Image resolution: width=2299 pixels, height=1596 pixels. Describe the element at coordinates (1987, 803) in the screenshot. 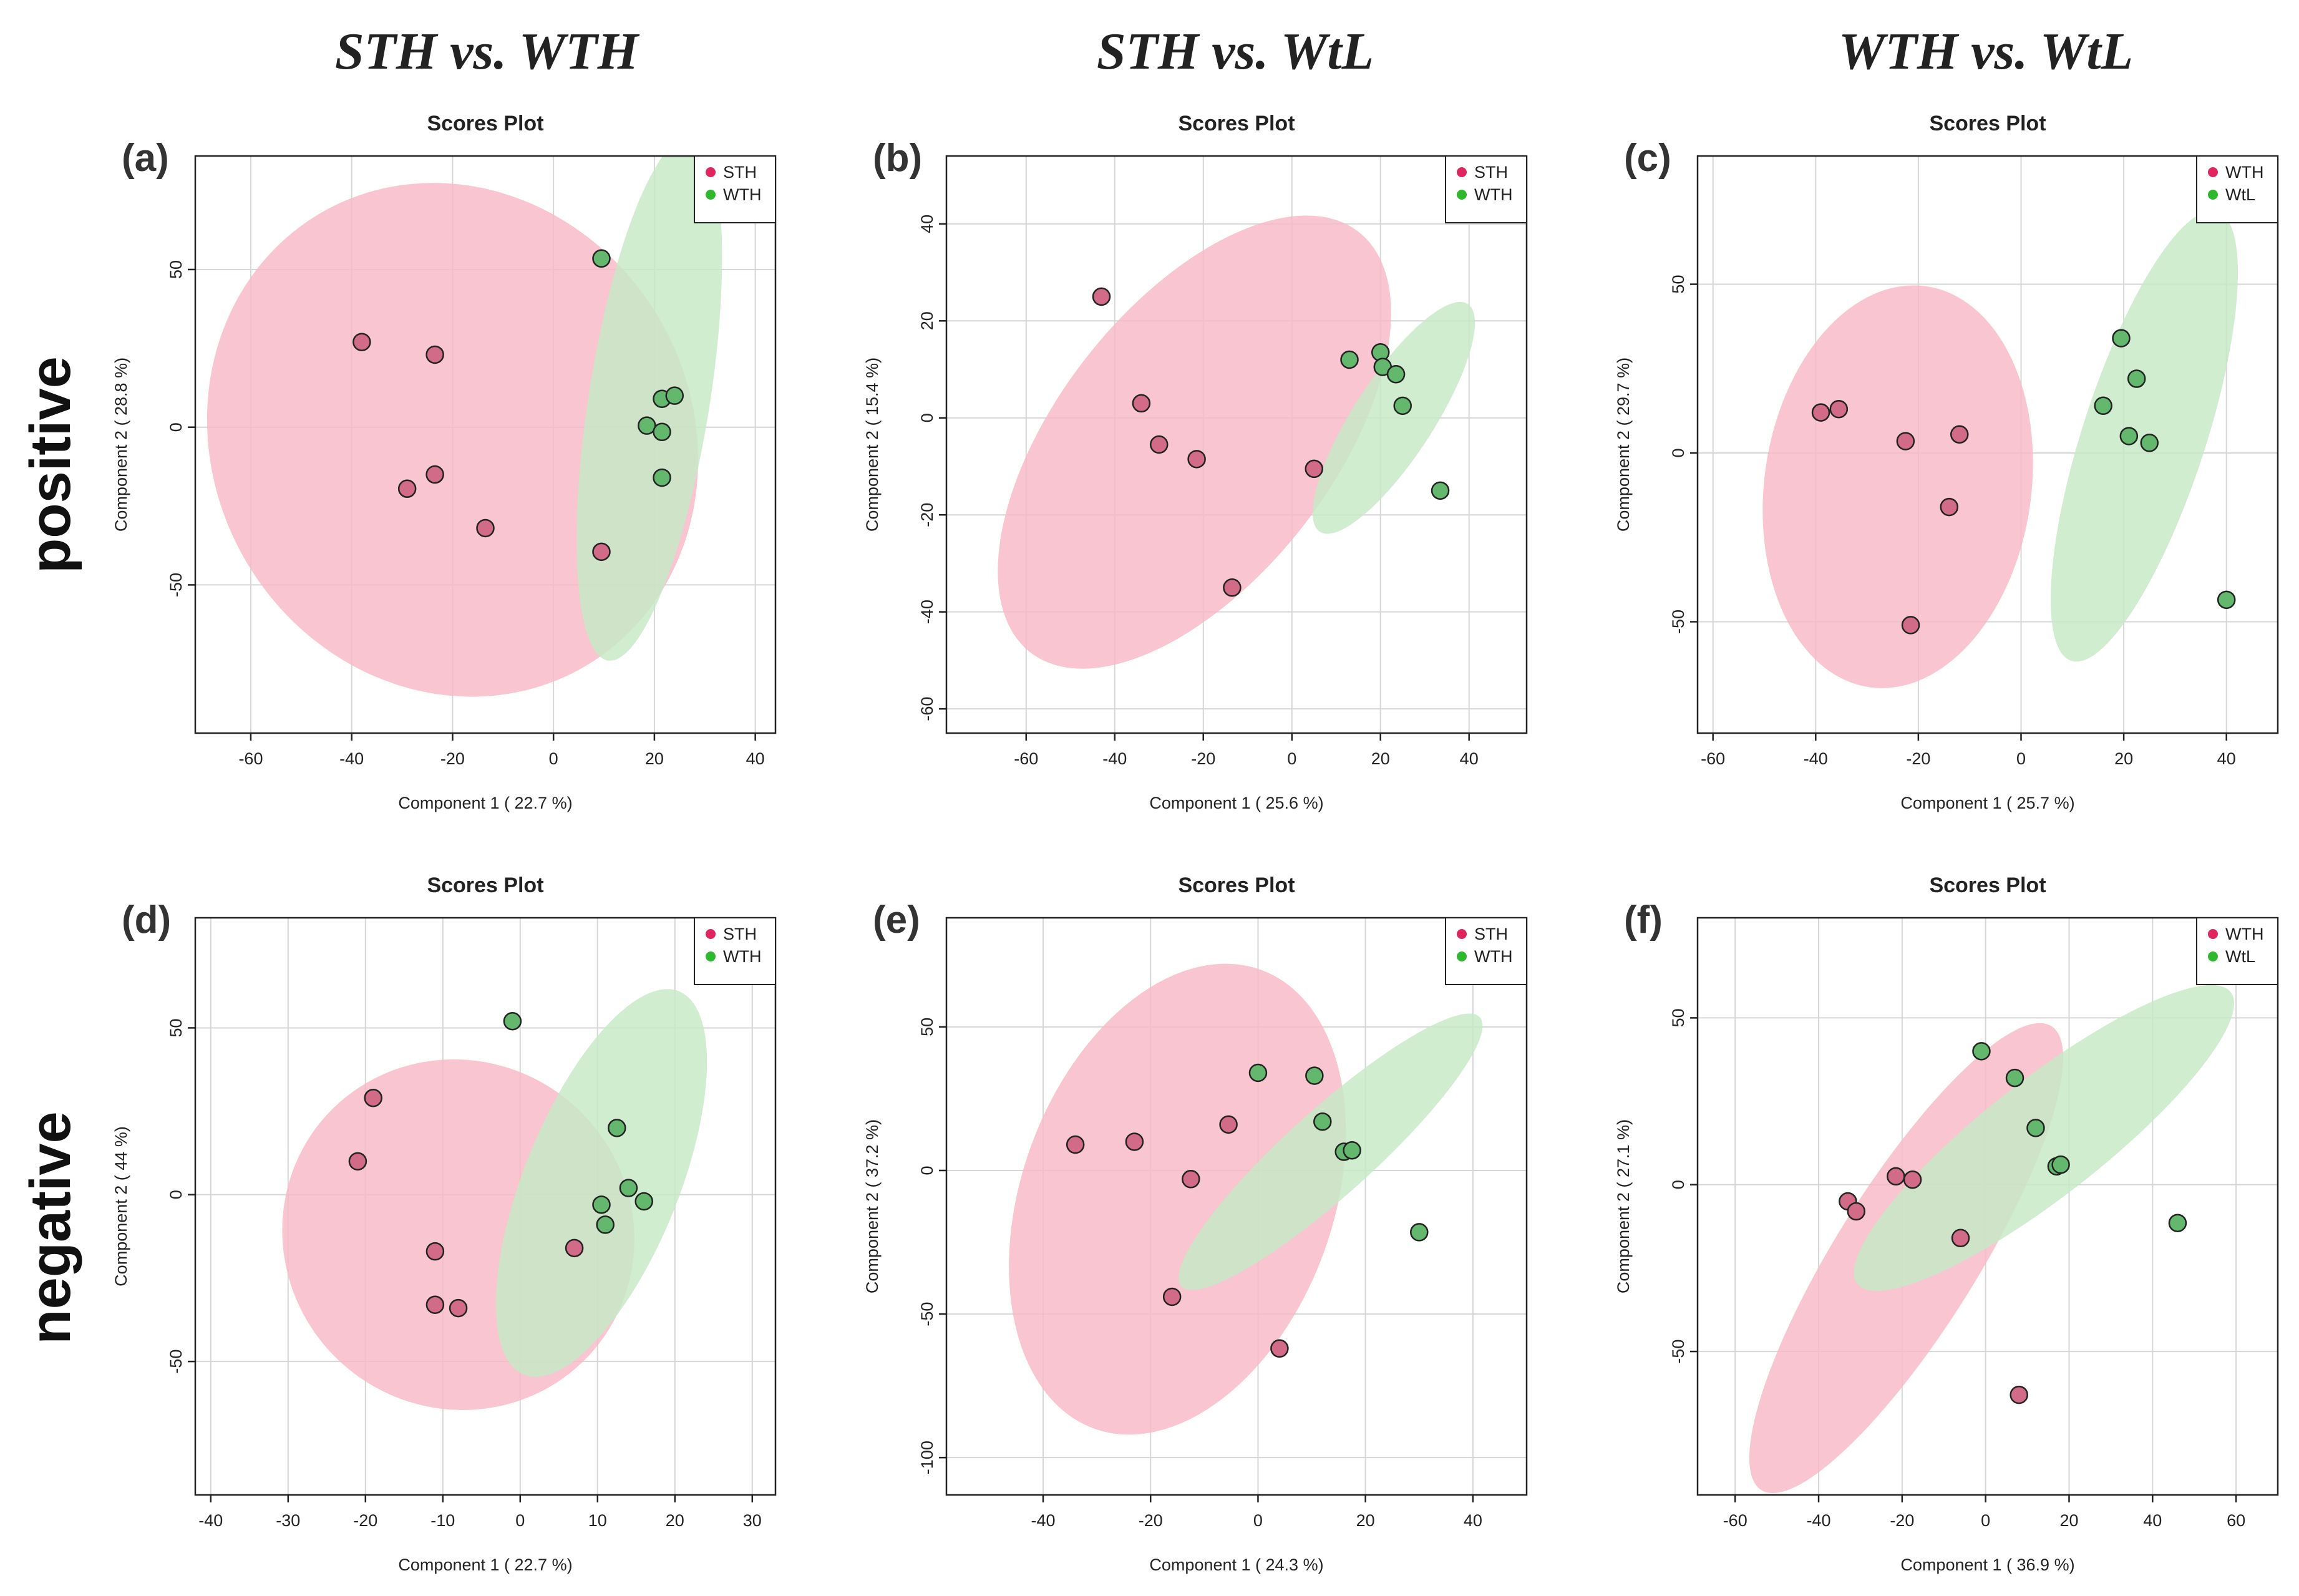

I see `x-axis-label: Component 1 ( 25.7 %)` at that location.